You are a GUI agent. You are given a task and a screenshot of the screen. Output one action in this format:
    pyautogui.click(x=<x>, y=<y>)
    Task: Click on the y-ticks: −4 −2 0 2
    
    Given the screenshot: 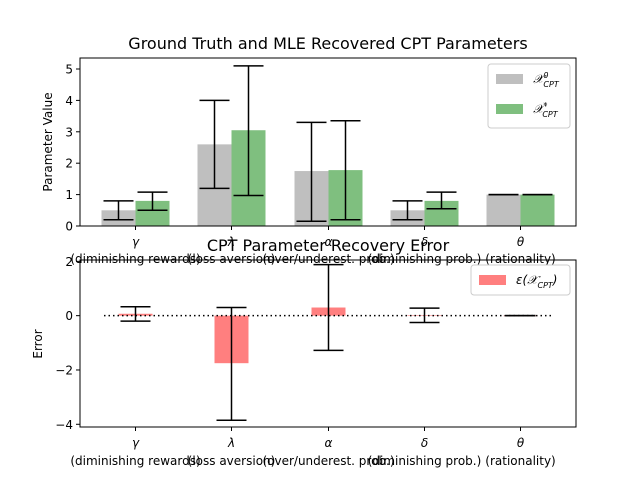 What is the action you would take?
    pyautogui.click(x=67, y=343)
    